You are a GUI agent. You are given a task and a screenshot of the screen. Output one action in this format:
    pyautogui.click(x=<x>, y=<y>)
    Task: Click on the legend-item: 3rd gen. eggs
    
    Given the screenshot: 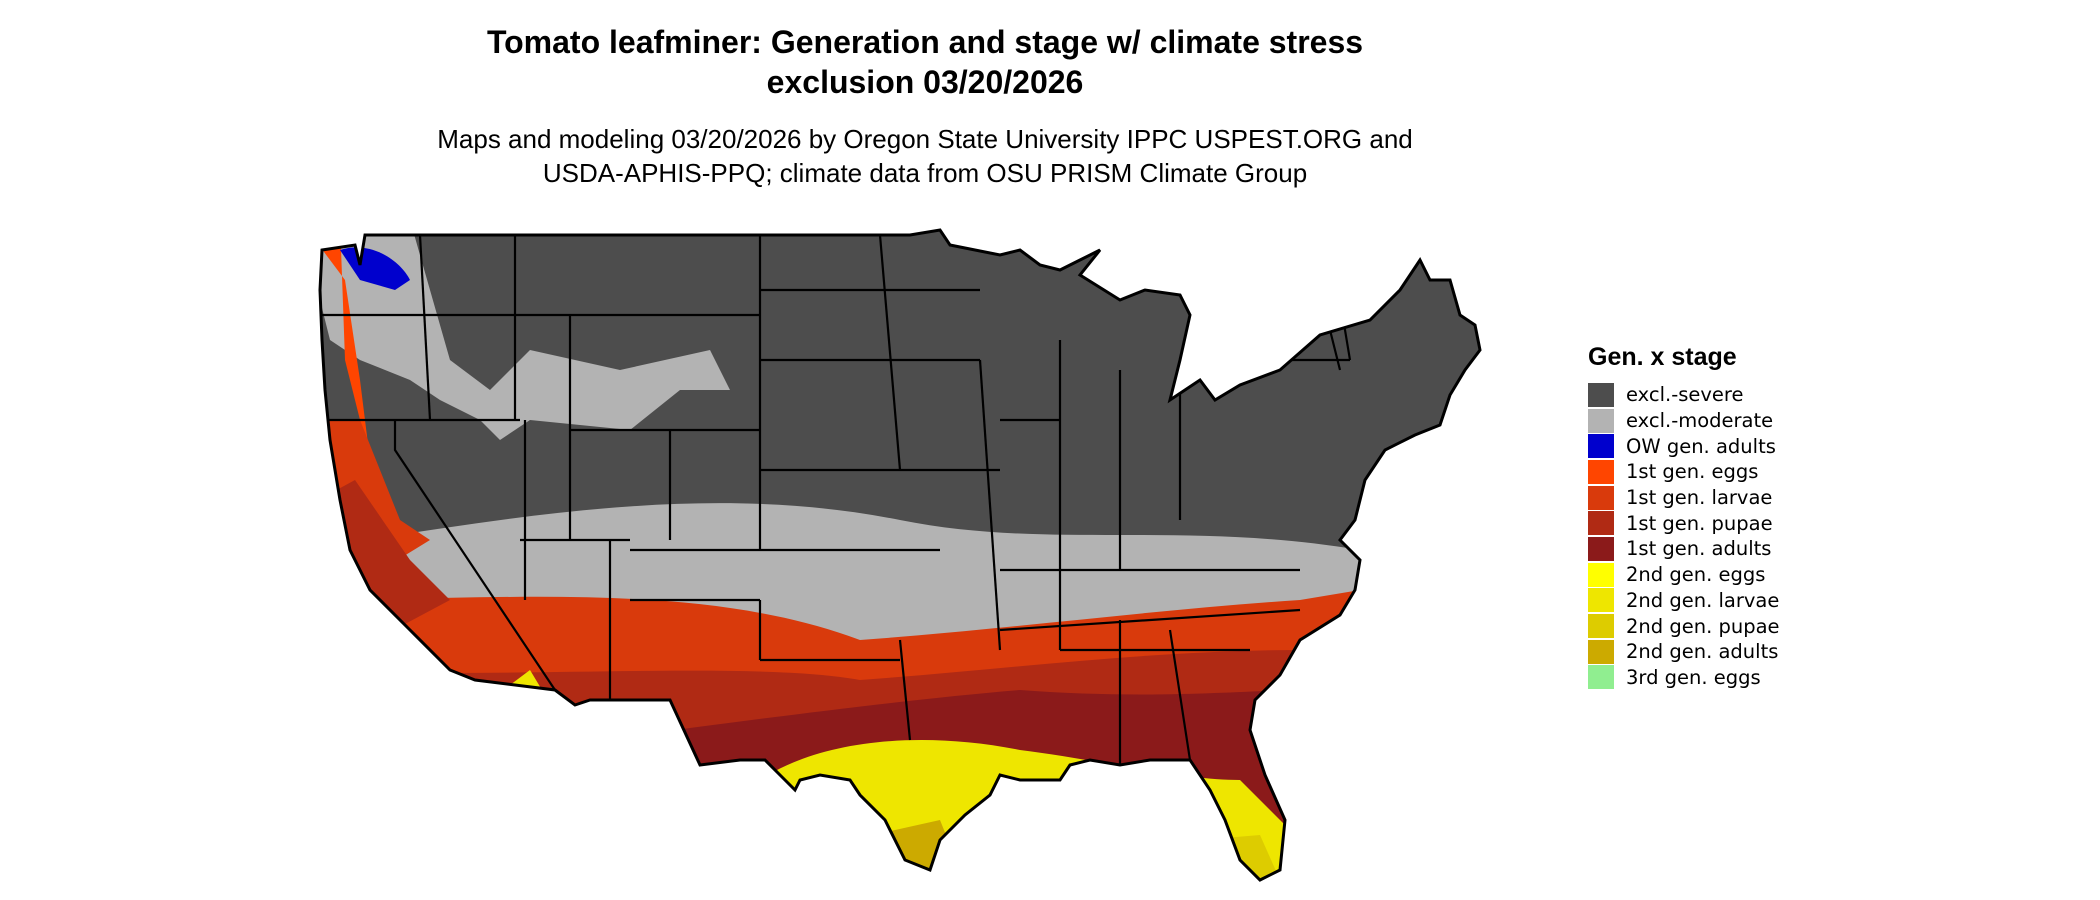 What is the action you would take?
    pyautogui.click(x=1684, y=678)
    